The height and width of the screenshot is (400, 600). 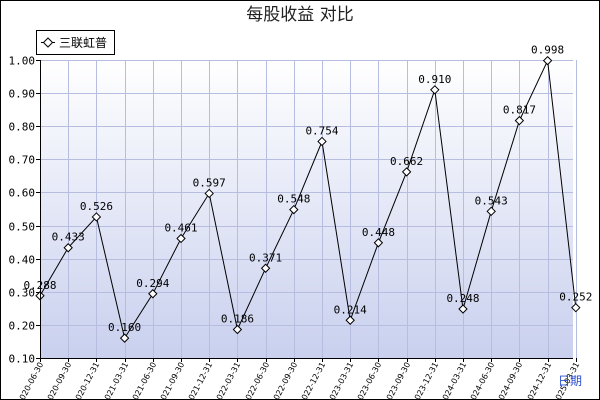 What do you see at coordinates (570, 381) in the screenshot?
I see `x-unit-label: 日期` at bounding box center [570, 381].